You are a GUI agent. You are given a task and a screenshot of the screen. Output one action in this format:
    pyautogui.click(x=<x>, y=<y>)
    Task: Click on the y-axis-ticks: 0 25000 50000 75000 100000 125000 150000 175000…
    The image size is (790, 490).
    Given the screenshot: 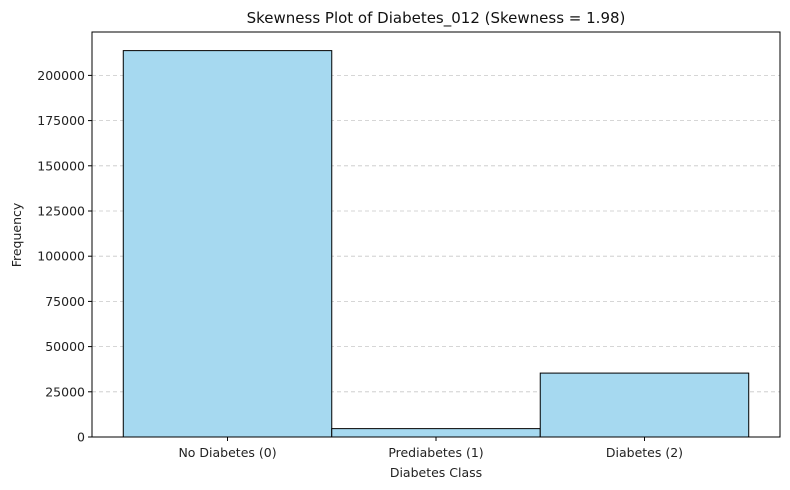 What is the action you would take?
    pyautogui.click(x=64, y=256)
    